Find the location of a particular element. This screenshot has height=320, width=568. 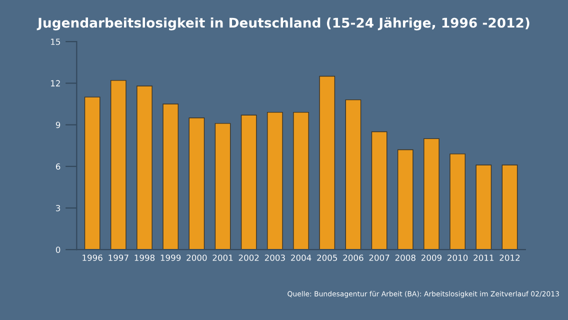

x-tick-label: 1997 is located at coordinates (118, 257).